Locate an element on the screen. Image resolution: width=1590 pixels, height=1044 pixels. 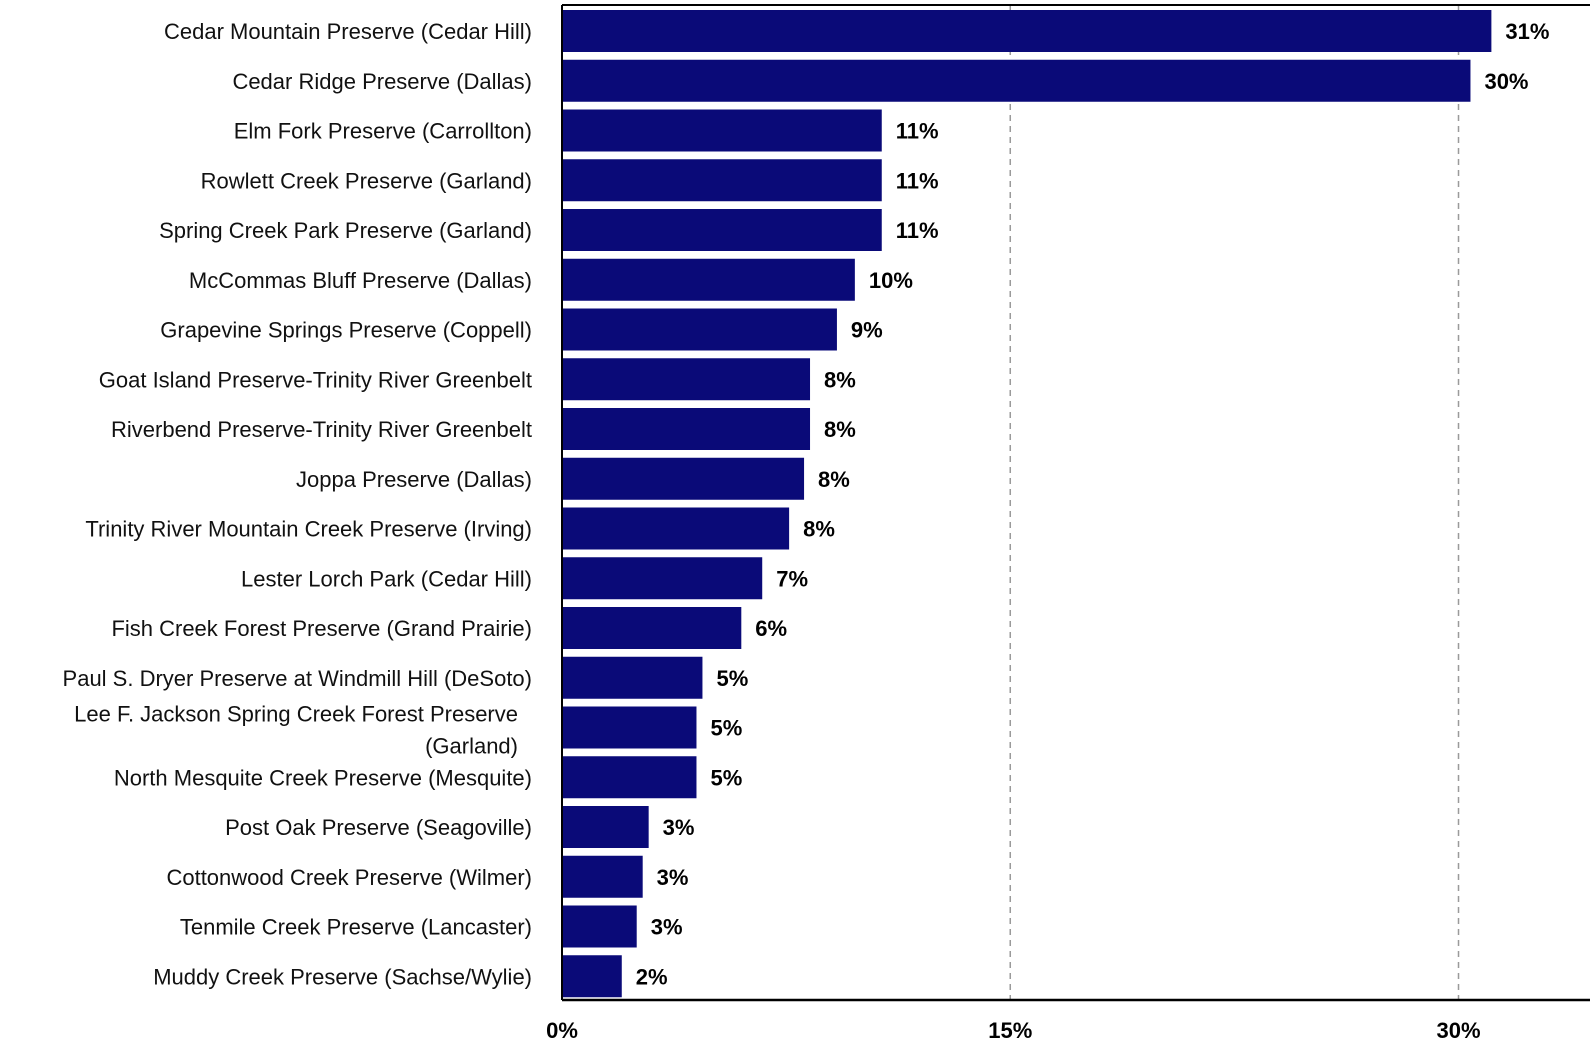
category-label: Joppa Preserve (Dallas) is located at coordinates (414, 479).